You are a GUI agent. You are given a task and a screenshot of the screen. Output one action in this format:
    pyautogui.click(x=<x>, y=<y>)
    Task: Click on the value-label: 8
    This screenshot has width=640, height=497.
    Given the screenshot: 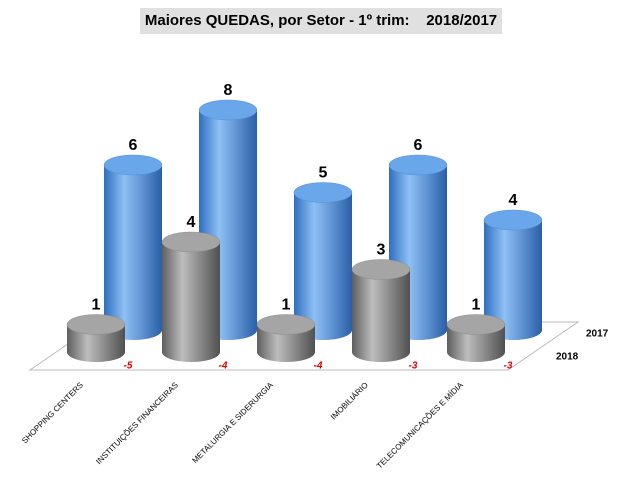 What is the action you would take?
    pyautogui.click(x=228, y=90)
    